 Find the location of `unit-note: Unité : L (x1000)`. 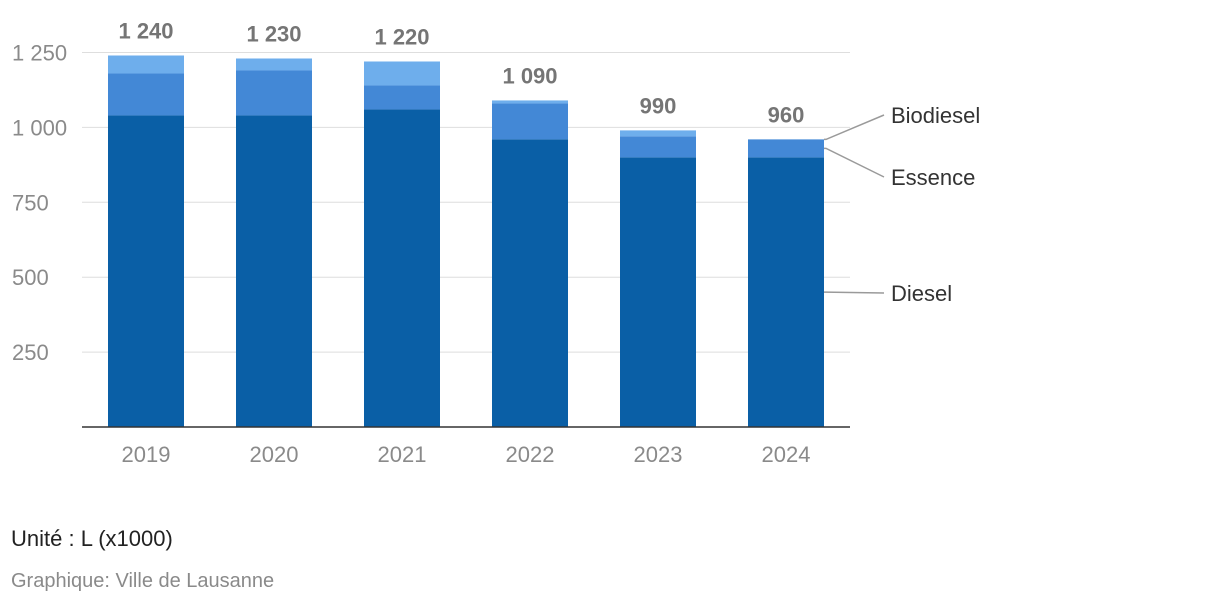

unit-note: Unité : L (x1000) is located at coordinates (92, 538).